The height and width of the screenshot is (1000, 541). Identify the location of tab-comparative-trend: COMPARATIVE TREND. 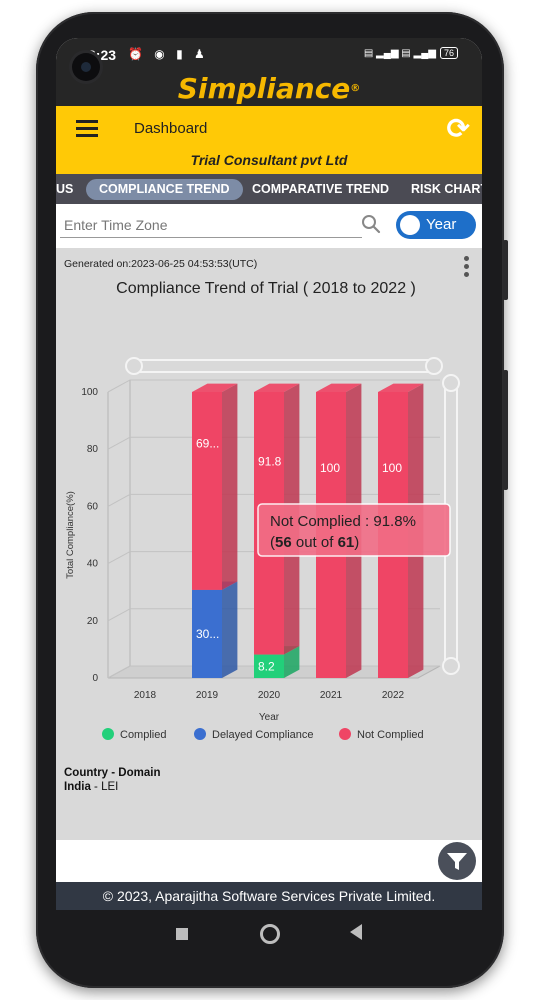
(321, 189).